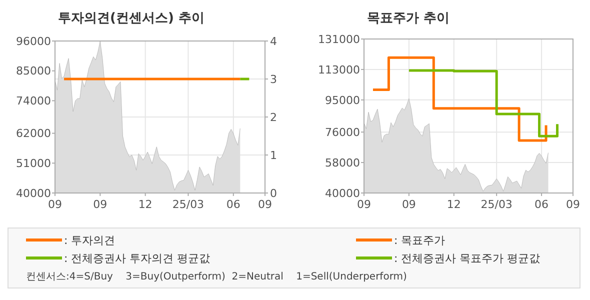 Image resolution: width=590 pixels, height=300 pixels. Describe the element at coordinates (273, 41) in the screenshot. I see `y2-tick-label: 4` at that location.